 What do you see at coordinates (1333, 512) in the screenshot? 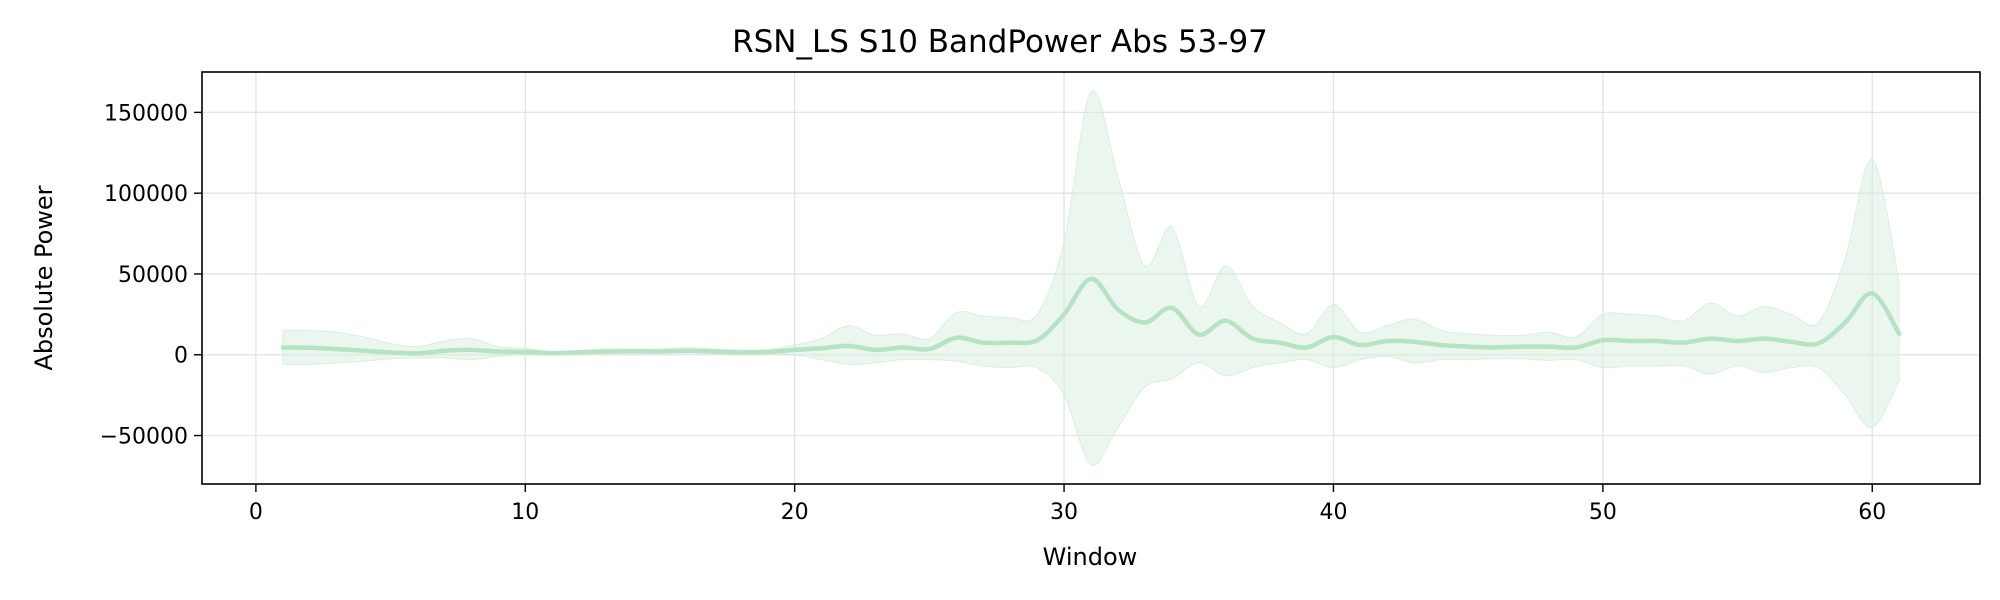
I see `x-tick-label: 40` at bounding box center [1333, 512].